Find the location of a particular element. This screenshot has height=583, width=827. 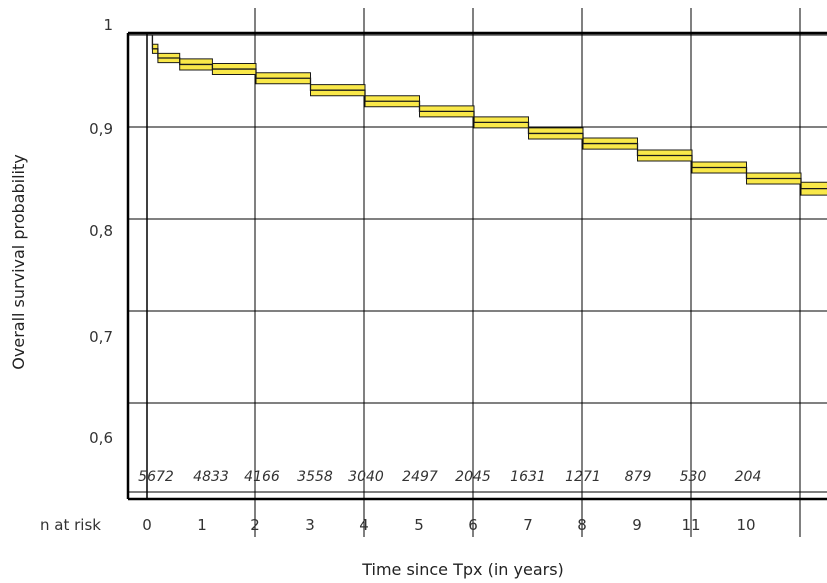

n-at-risk-value: 2045 is located at coordinates (473, 477).